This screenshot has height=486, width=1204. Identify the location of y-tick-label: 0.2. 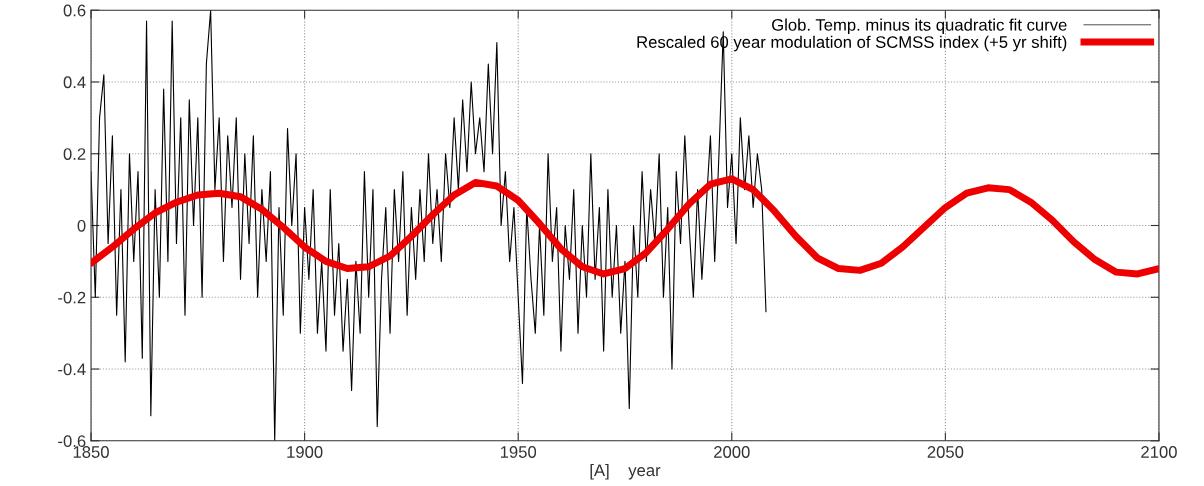
(74, 154).